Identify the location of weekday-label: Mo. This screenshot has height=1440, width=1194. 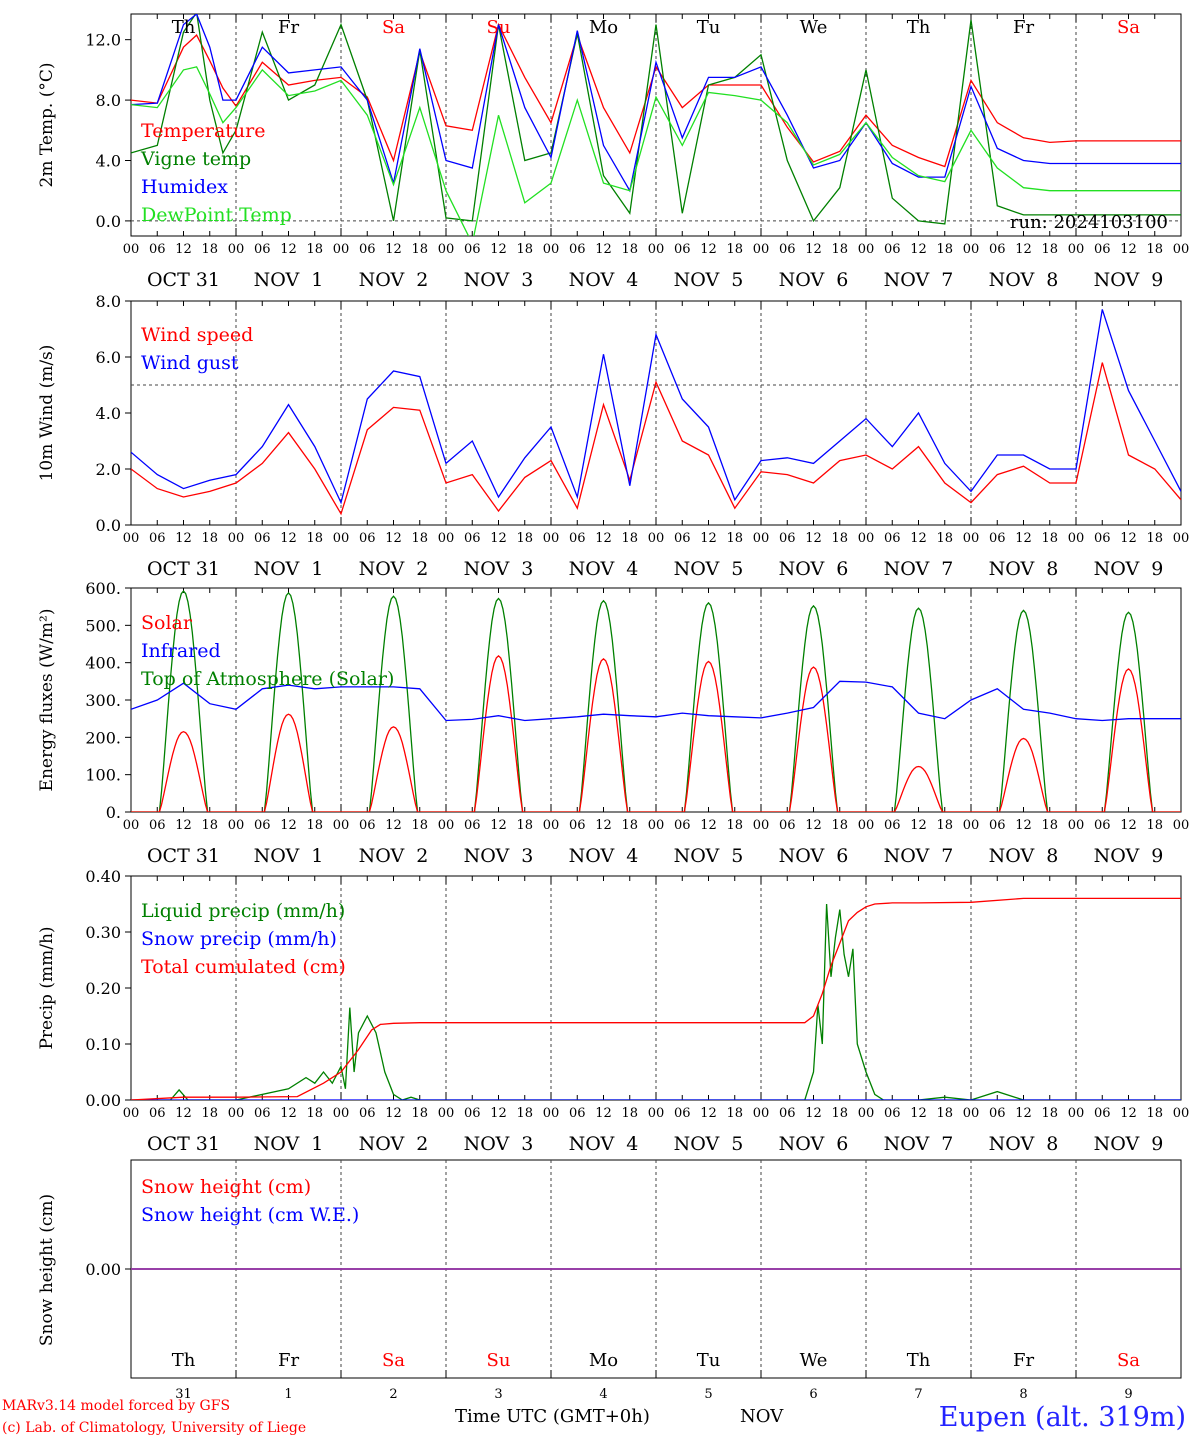
(603, 1360).